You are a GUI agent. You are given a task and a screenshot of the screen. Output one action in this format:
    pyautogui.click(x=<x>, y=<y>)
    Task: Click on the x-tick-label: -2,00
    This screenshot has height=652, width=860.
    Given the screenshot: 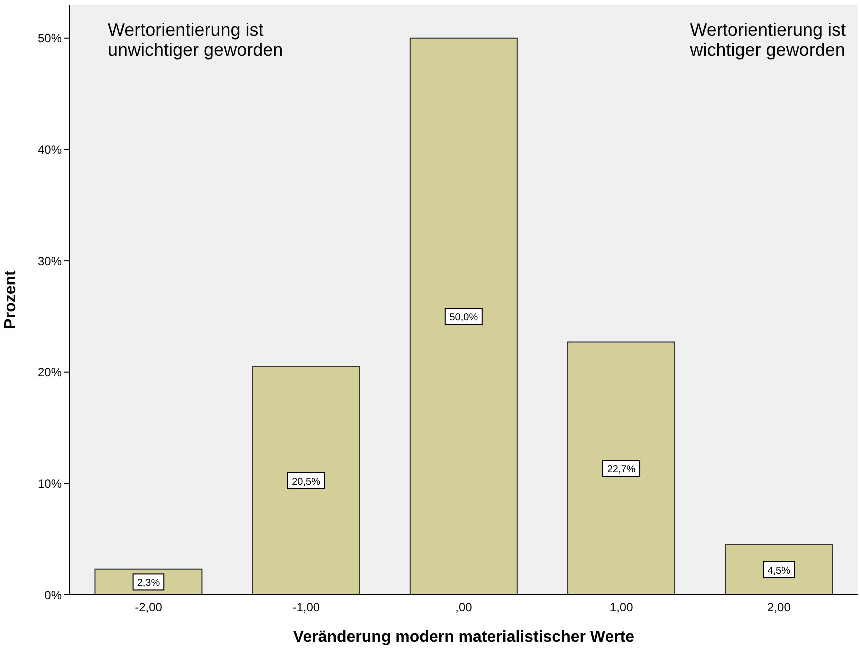 What is the action you would take?
    pyautogui.click(x=149, y=607)
    